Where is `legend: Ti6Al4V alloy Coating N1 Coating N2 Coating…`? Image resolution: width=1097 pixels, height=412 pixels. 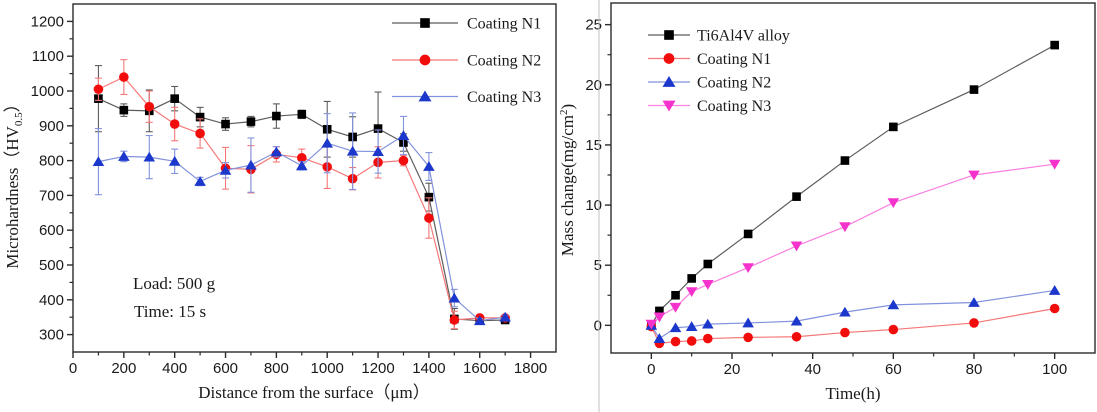 legend: Ti6Al4V alloy Coating N1 Coating N2 Coating… is located at coordinates (719, 71).